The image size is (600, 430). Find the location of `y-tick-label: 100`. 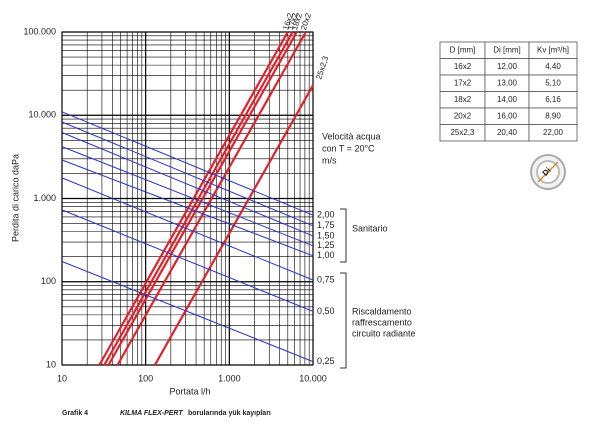

y-tick-label: 100 is located at coordinates (48, 281).